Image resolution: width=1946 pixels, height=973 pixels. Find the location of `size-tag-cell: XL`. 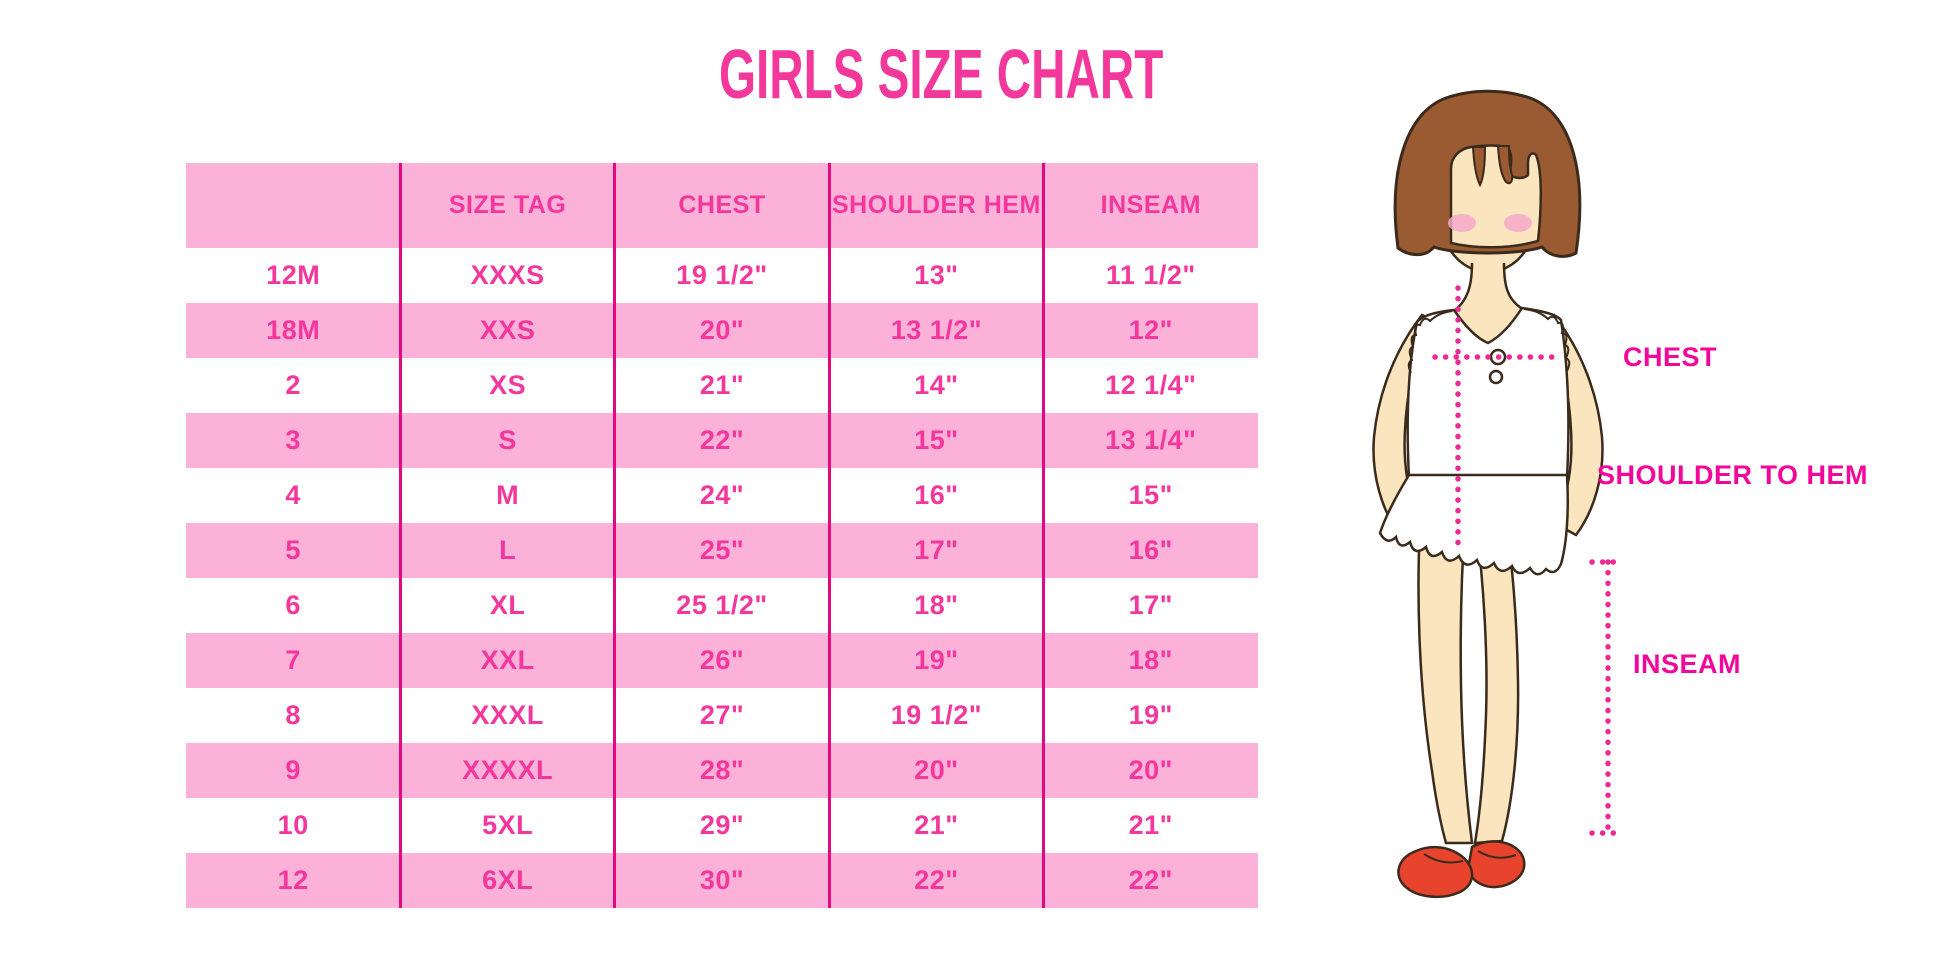

size-tag-cell: XL is located at coordinates (507, 605).